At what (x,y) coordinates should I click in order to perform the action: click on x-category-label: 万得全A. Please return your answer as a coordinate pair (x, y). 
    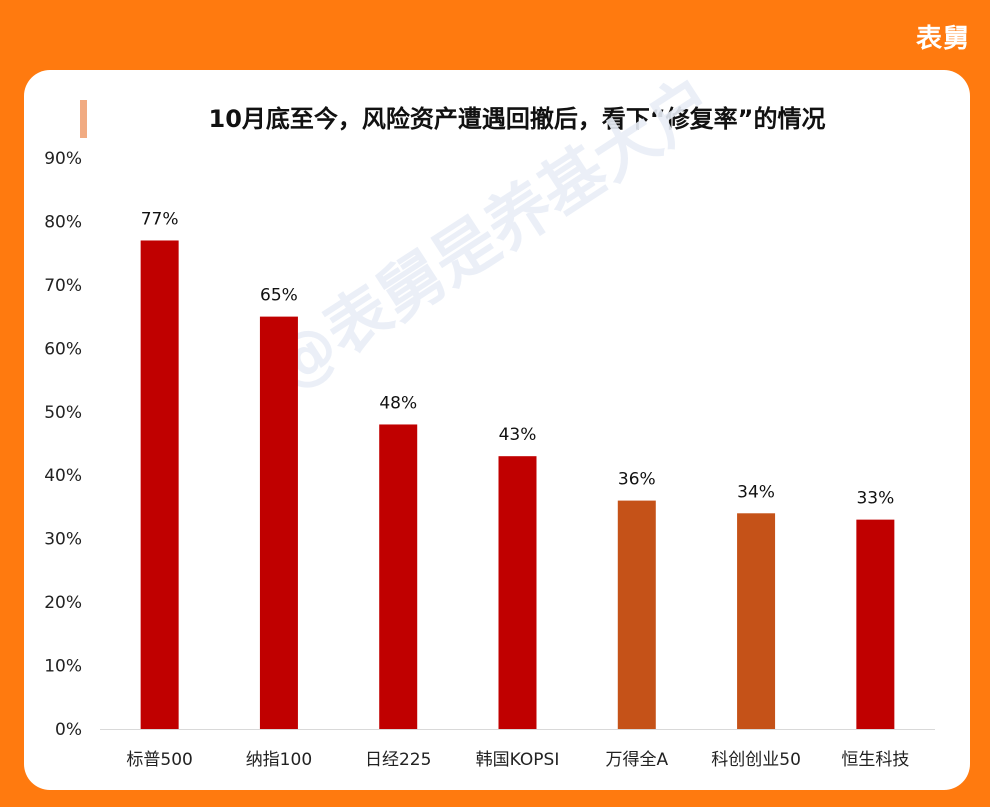
    Looking at the image, I should click on (636, 760).